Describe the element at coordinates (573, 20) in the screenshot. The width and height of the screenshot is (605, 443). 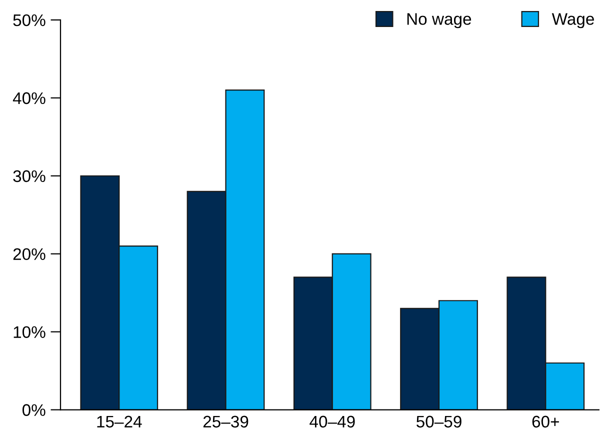
I see `legend-label: Wage` at that location.